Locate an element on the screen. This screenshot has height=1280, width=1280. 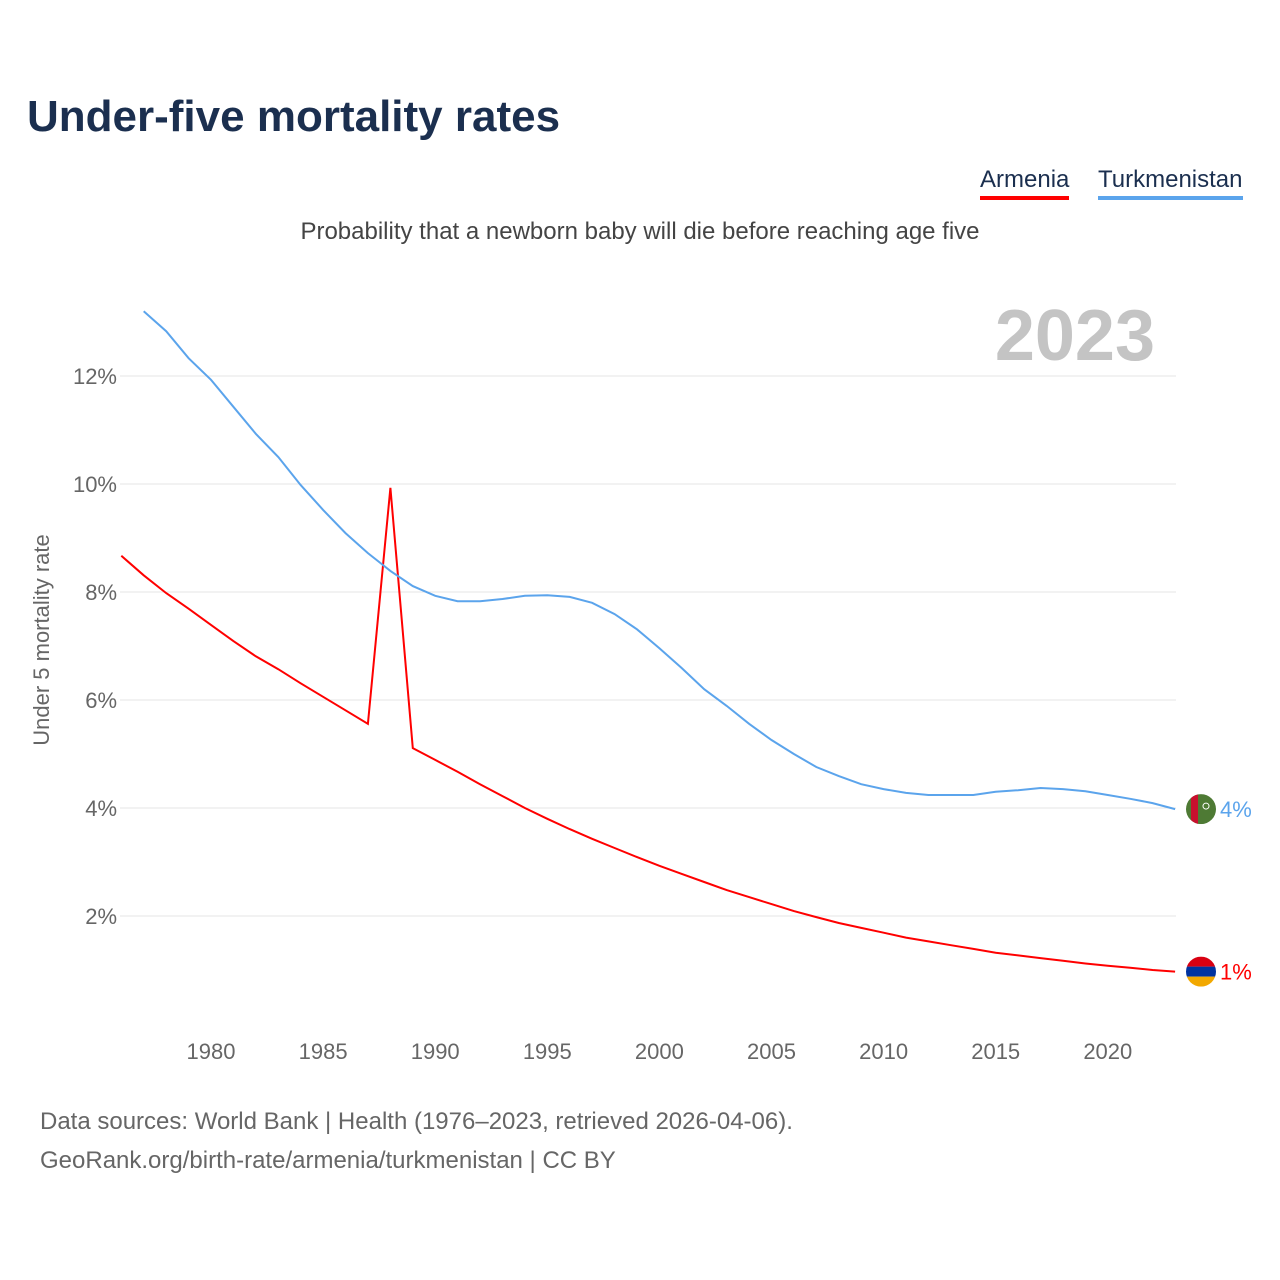
y-tick-label: 2% is located at coordinates (101, 916).